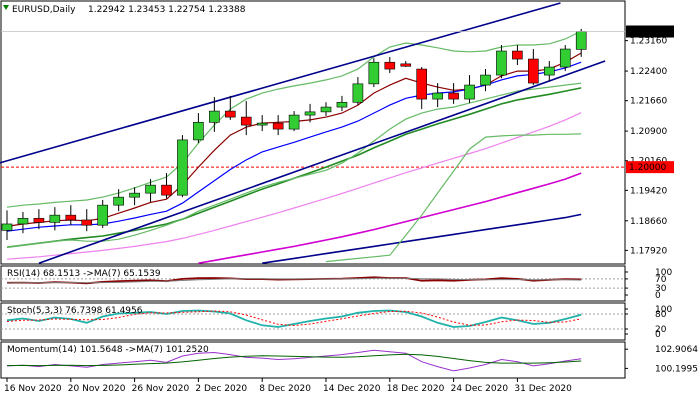 The height and width of the screenshot is (400, 700). I want to click on y-tick-label: 1.20900, so click(648, 132).